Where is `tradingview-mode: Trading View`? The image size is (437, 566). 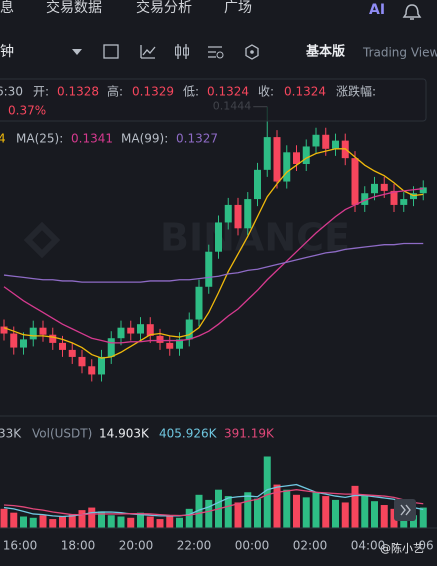
tradingview-mode: Trading View is located at coordinates (399, 53).